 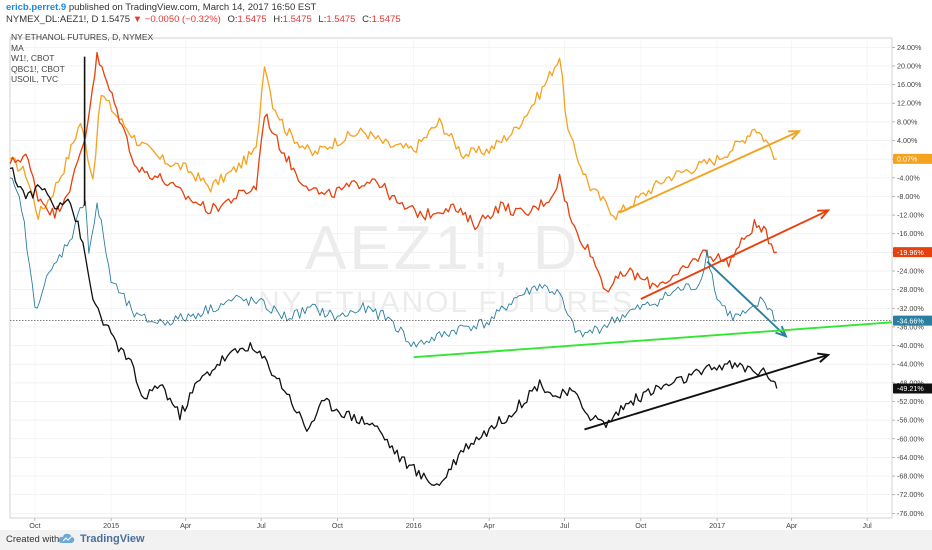 I want to click on y-tick-label: 16.00%, so click(x=909, y=84).